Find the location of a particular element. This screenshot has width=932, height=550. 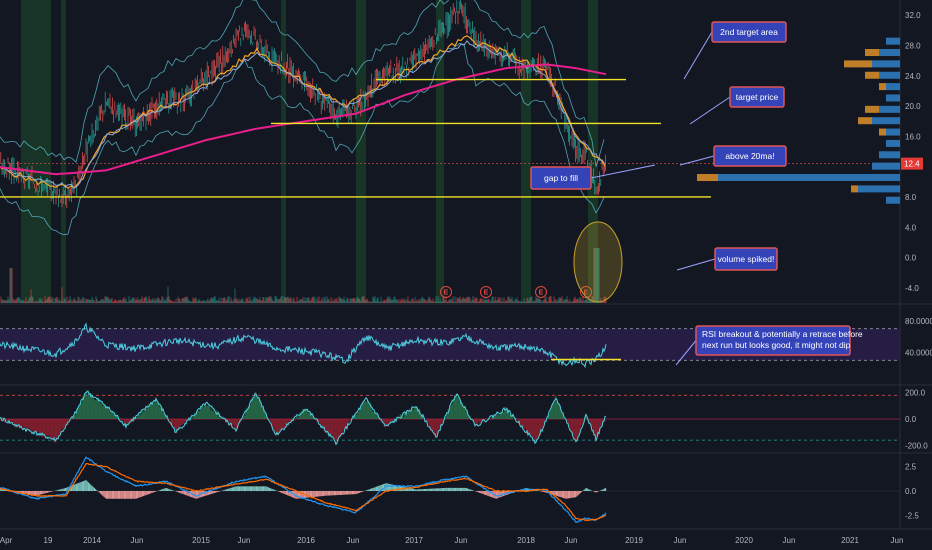

cci-axis-tick-0: 200.0 is located at coordinates (915, 393).